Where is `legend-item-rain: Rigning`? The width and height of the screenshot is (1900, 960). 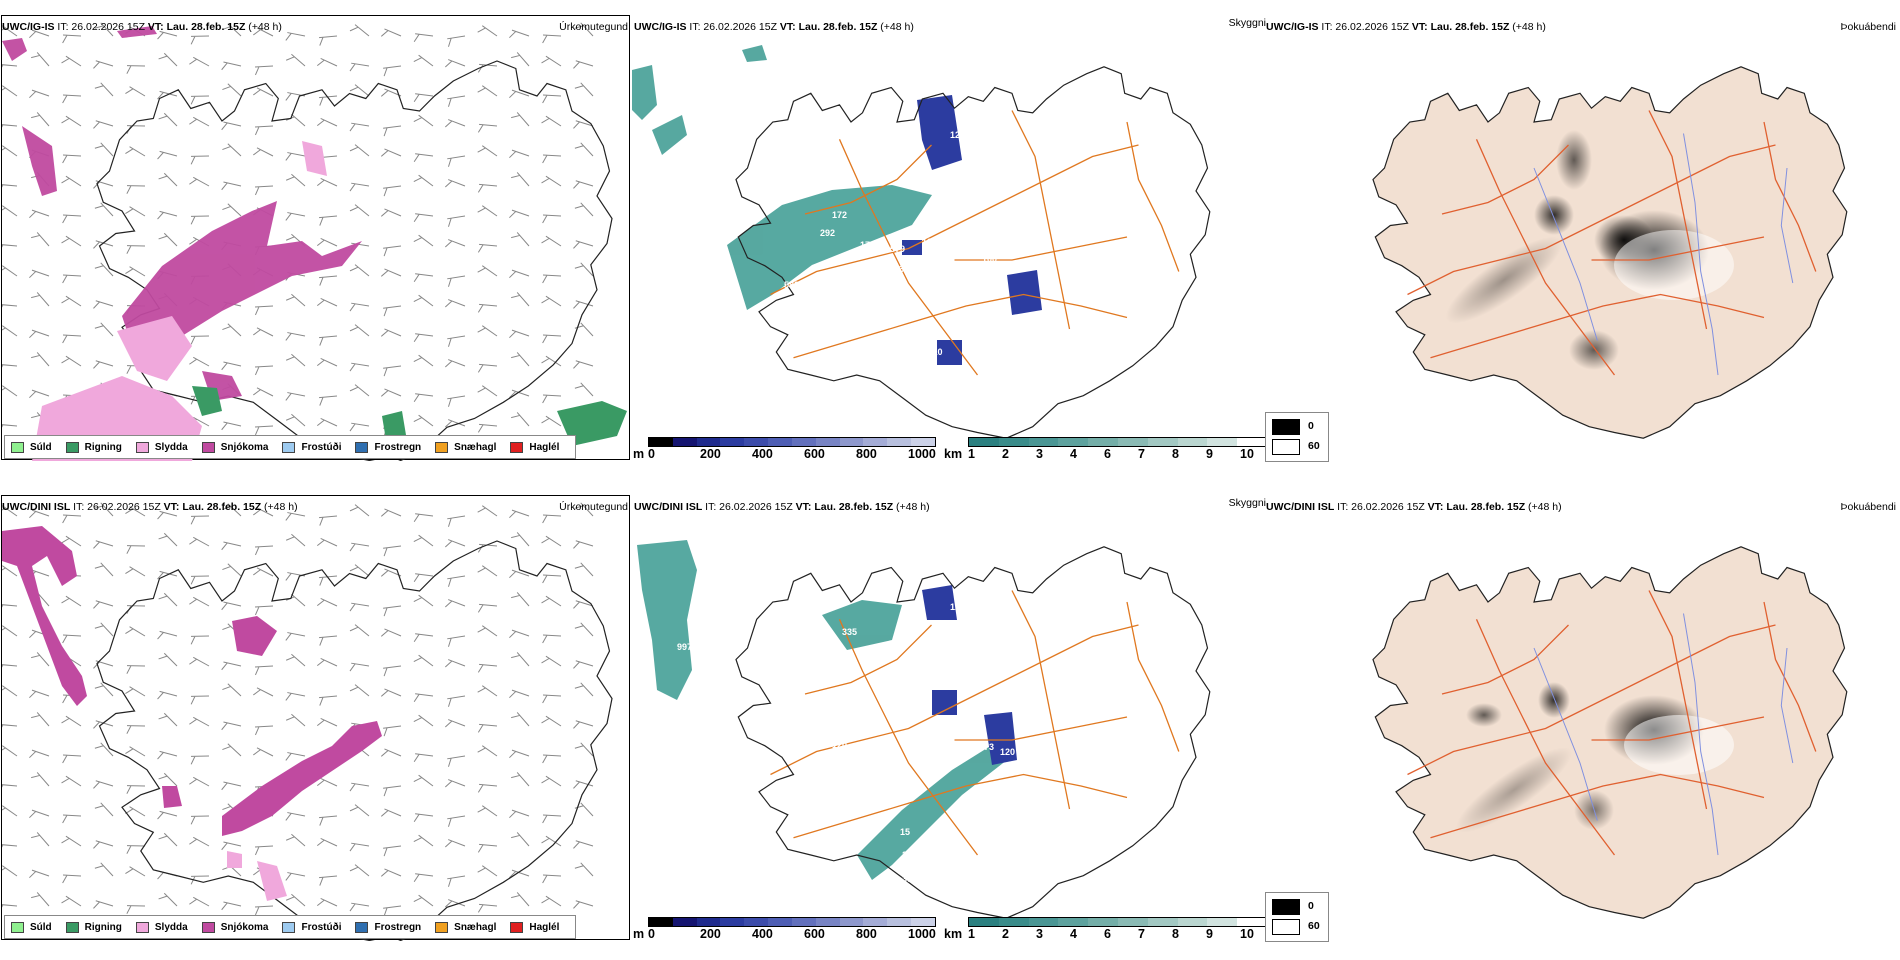
legend-item-rain: Rigning is located at coordinates (93, 927).